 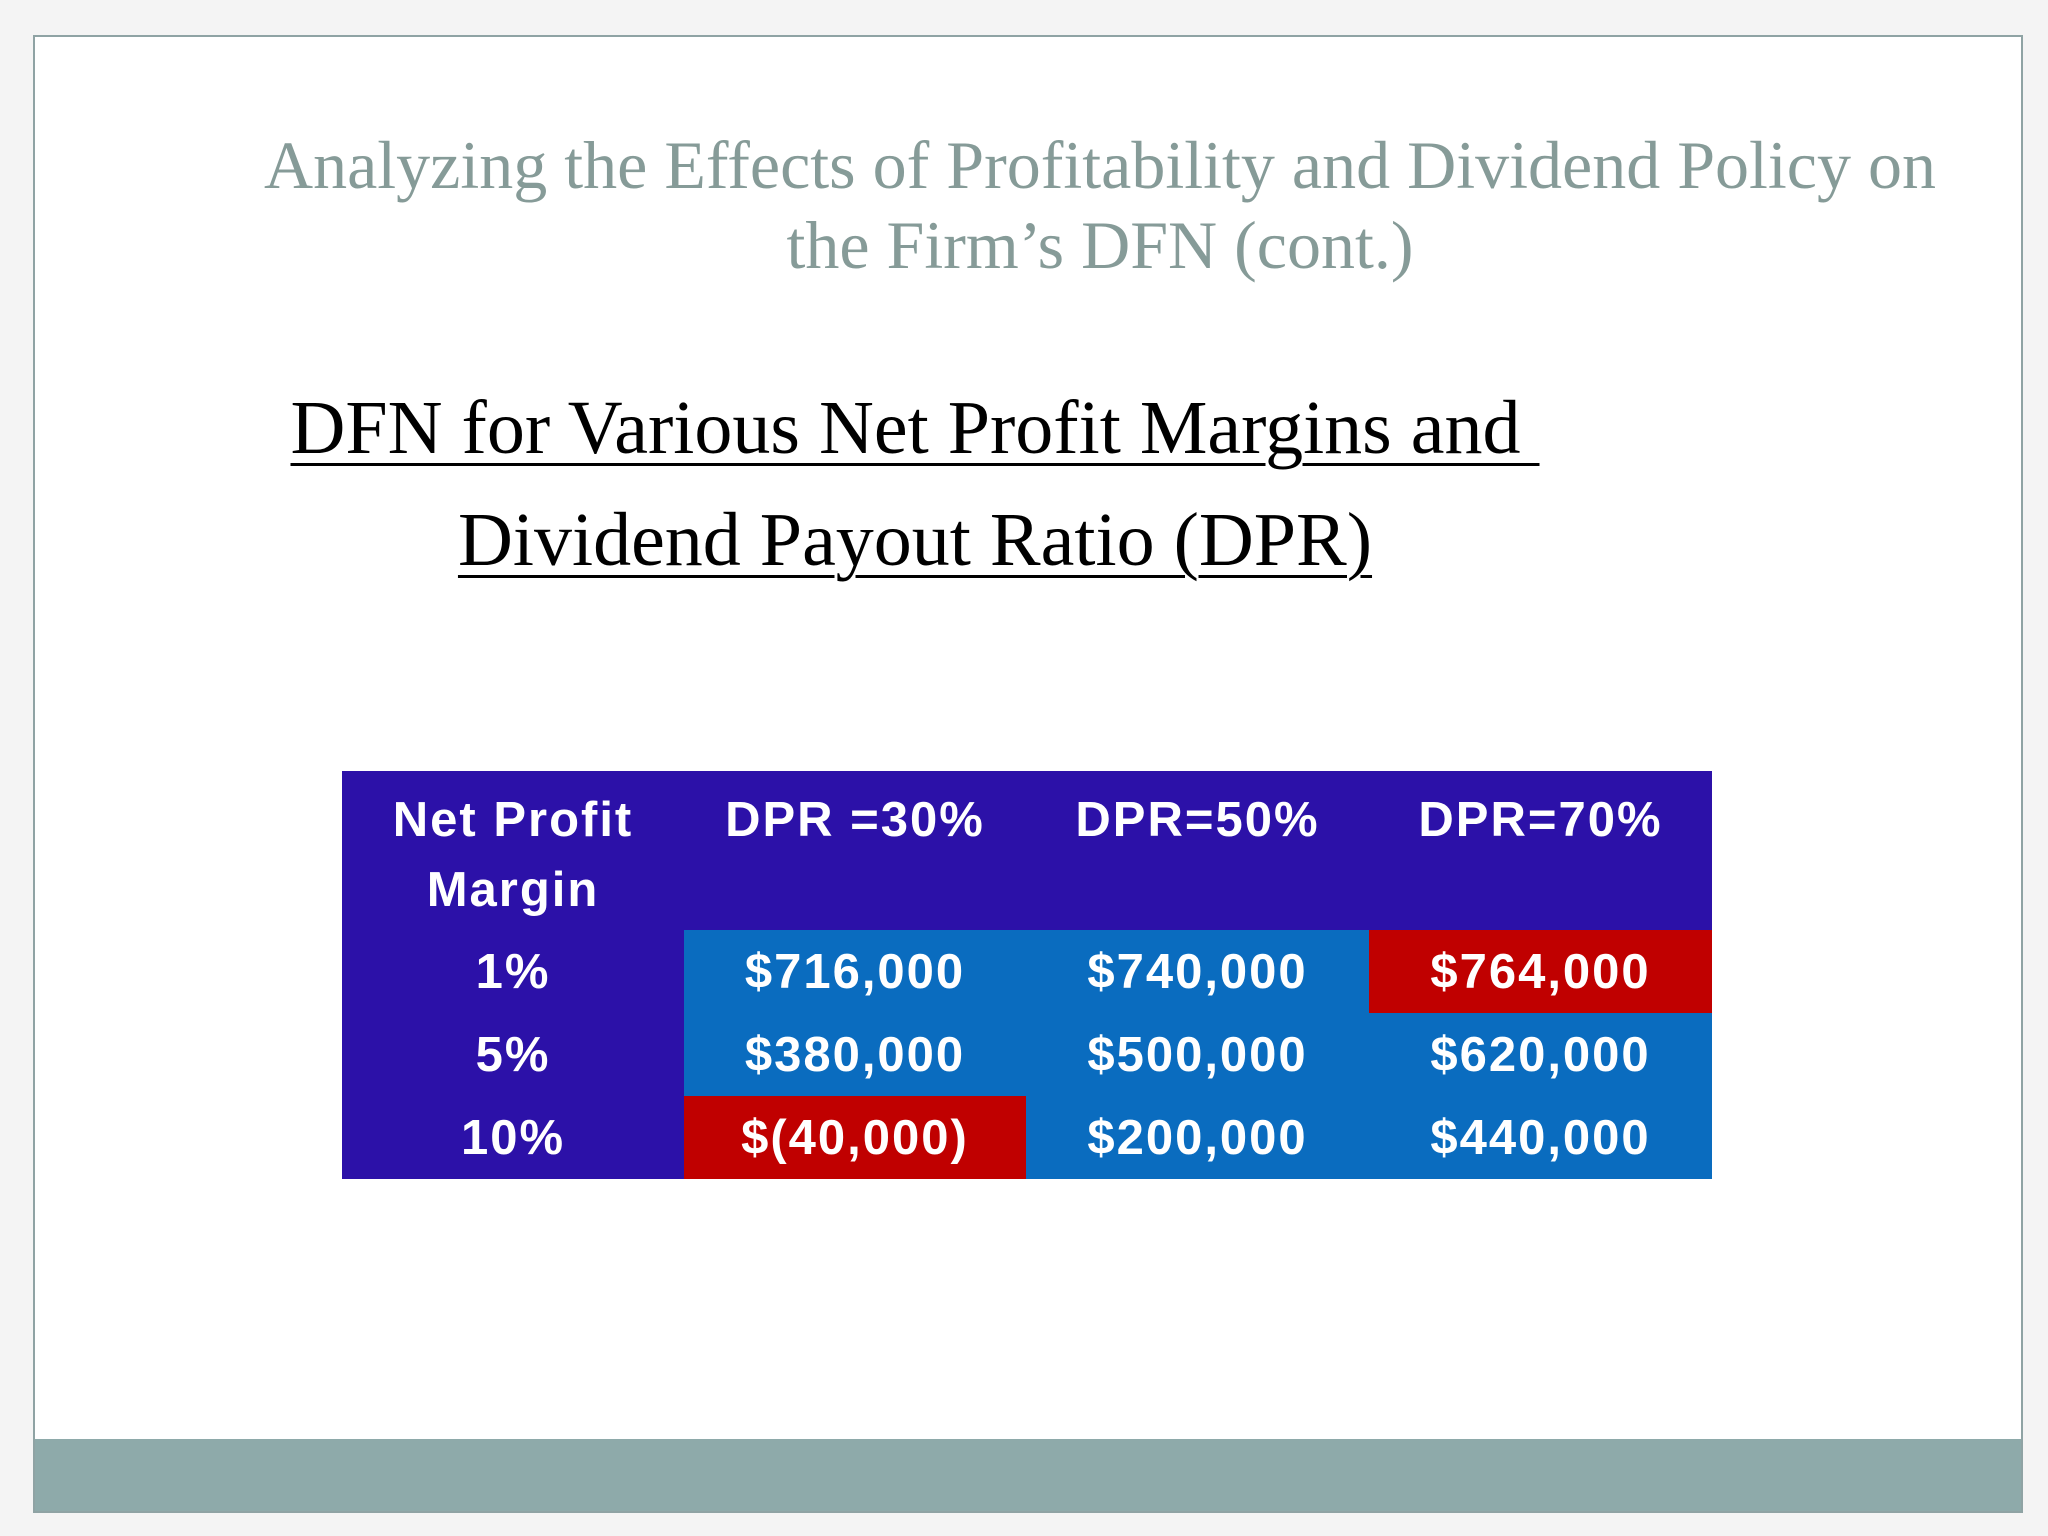 I want to click on row-margin-cell: 5%, so click(x=513, y=1054).